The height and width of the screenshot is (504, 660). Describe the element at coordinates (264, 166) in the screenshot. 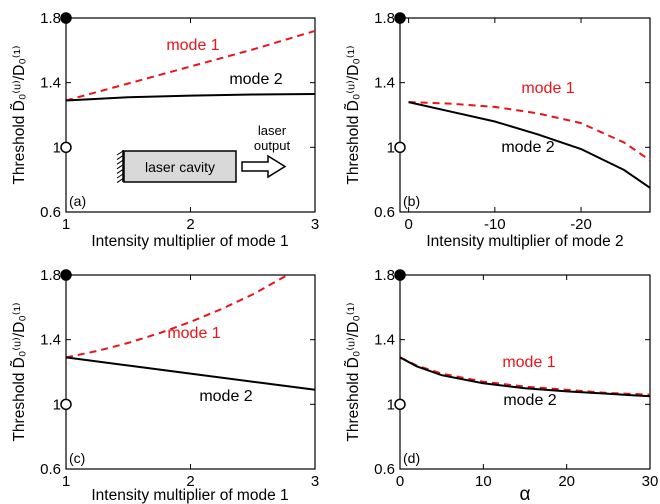

I see `output-arrow-icon` at that location.